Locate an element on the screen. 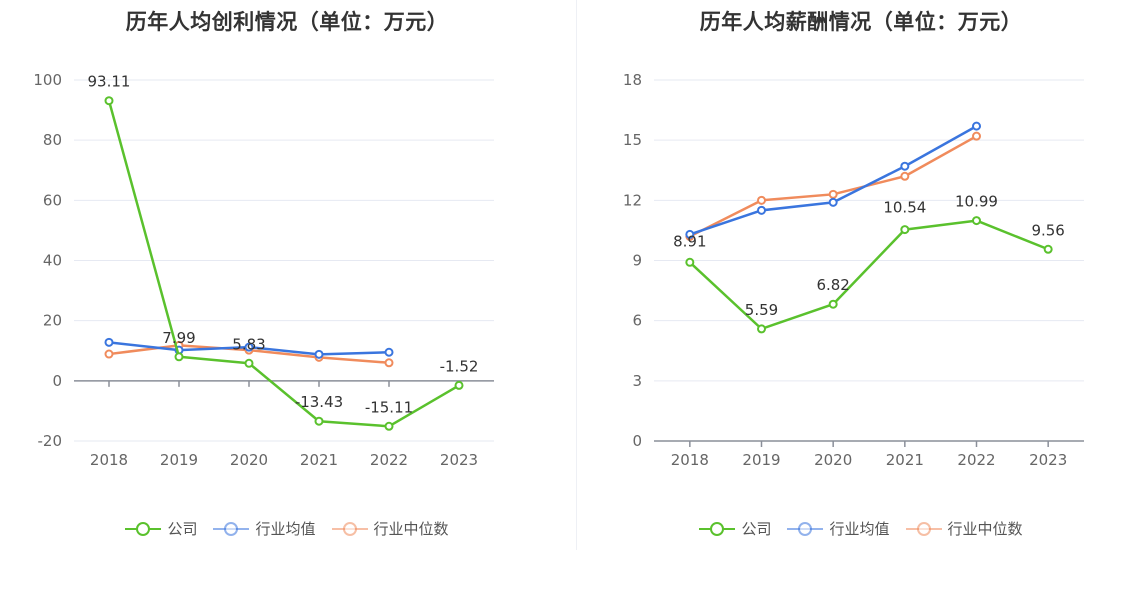 The image size is (1148, 589). data-label: 7.99 is located at coordinates (178, 338).